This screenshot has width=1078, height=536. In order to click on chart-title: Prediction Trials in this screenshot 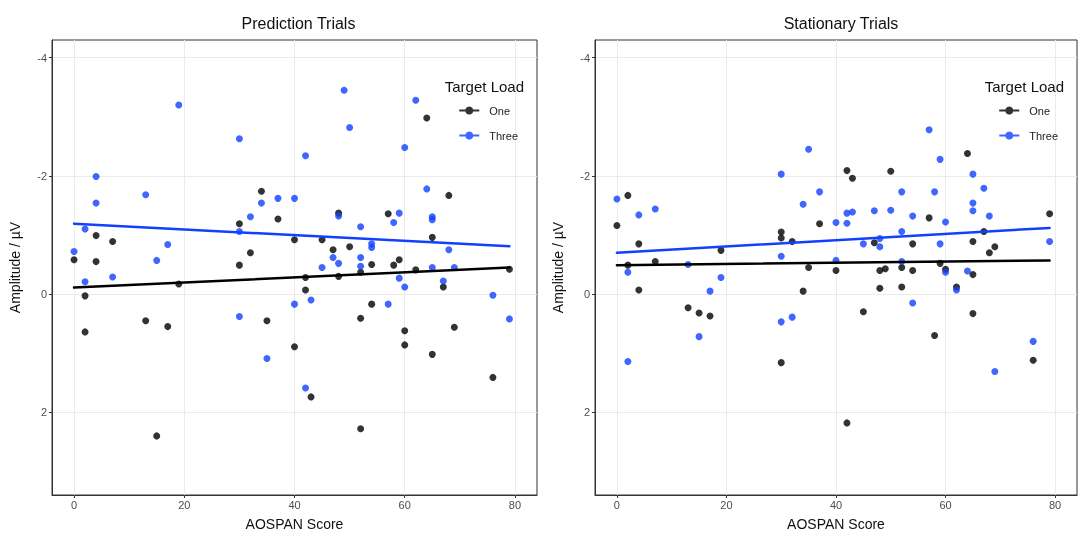, I will do `click(298, 23)`.